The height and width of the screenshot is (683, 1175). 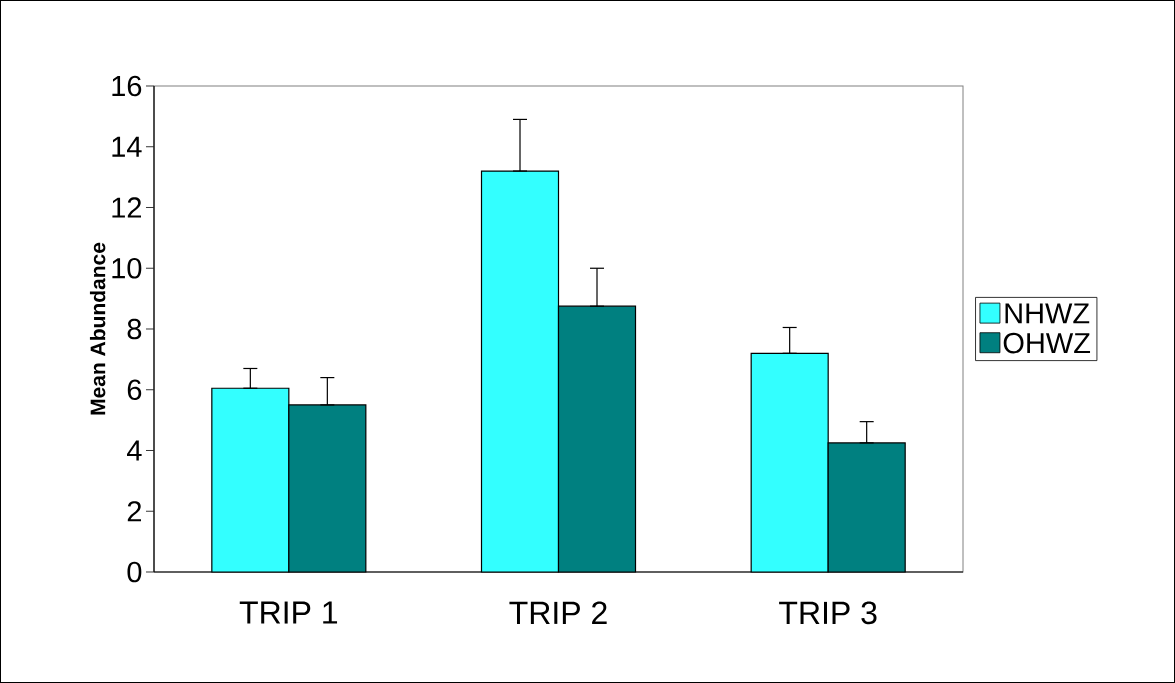 What do you see at coordinates (127, 146) in the screenshot?
I see `y-tick-label: 14` at bounding box center [127, 146].